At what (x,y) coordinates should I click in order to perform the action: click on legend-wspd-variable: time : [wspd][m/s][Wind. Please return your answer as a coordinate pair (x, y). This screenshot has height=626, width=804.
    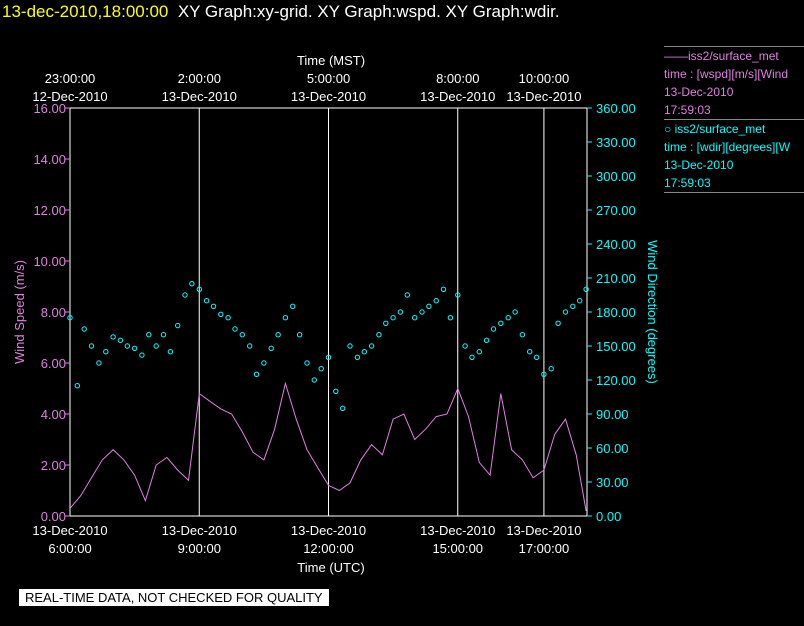
    Looking at the image, I should click on (726, 74).